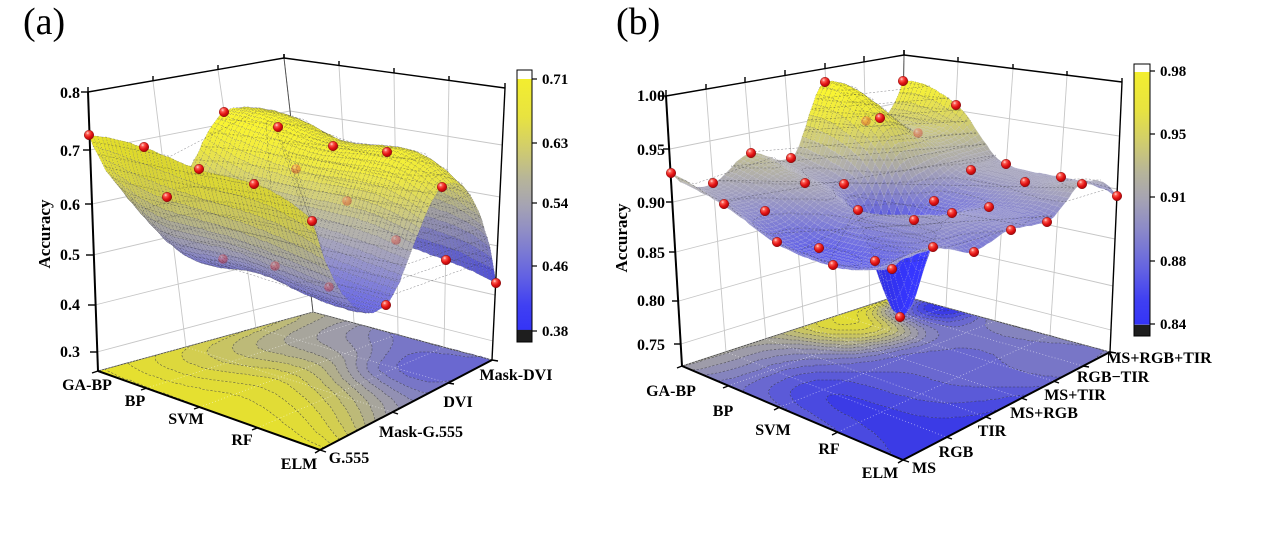  I want to click on svg-text: MS+RGB, so click(1044, 413).